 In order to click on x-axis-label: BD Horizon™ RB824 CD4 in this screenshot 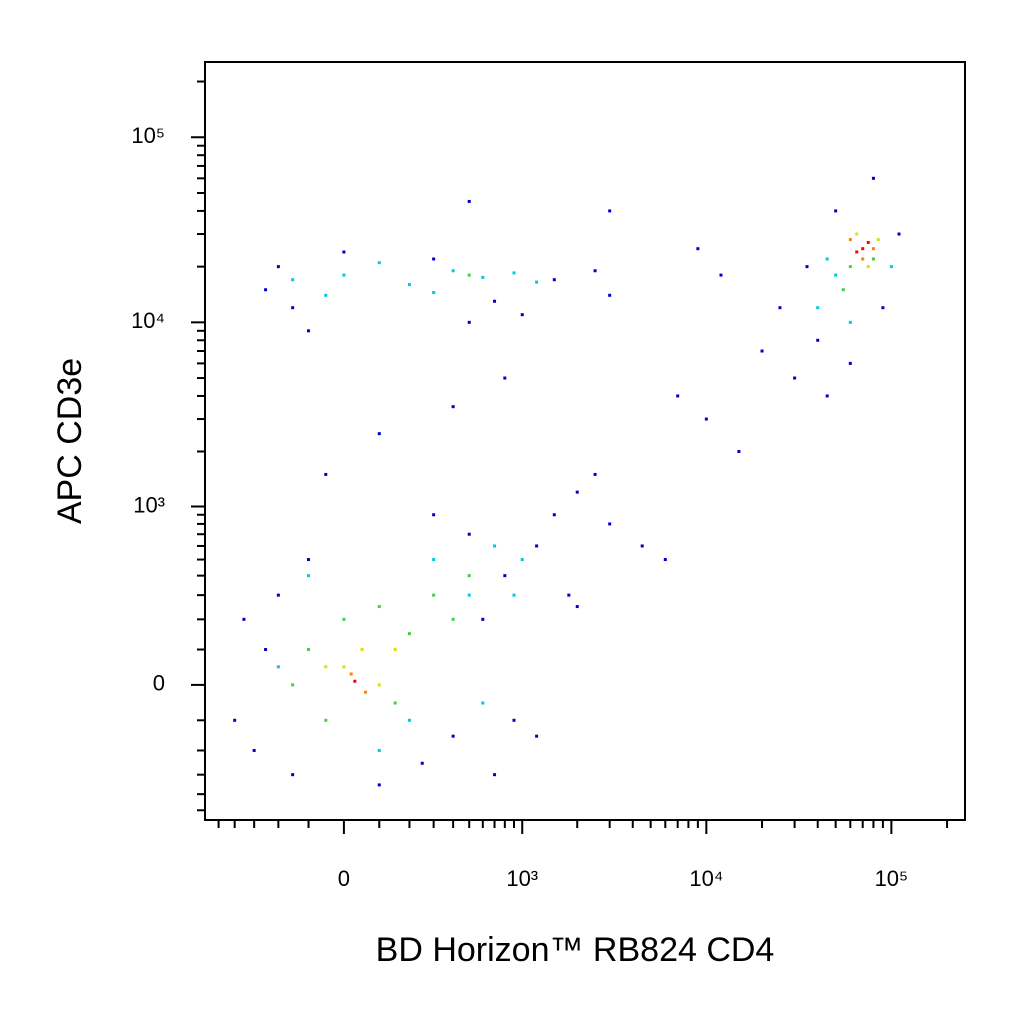, I will do `click(575, 950)`.